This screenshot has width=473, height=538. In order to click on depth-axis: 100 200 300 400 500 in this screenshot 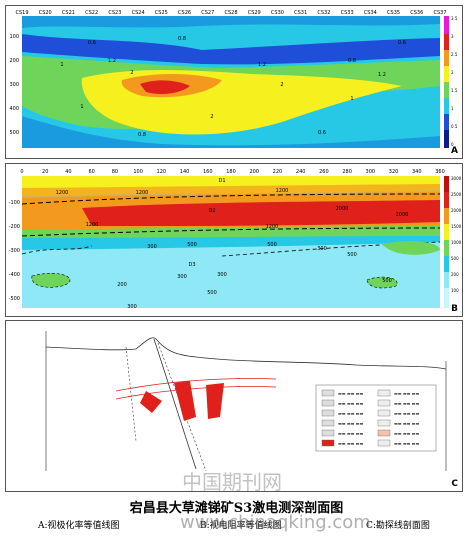, I will do `click(14, 85)`.